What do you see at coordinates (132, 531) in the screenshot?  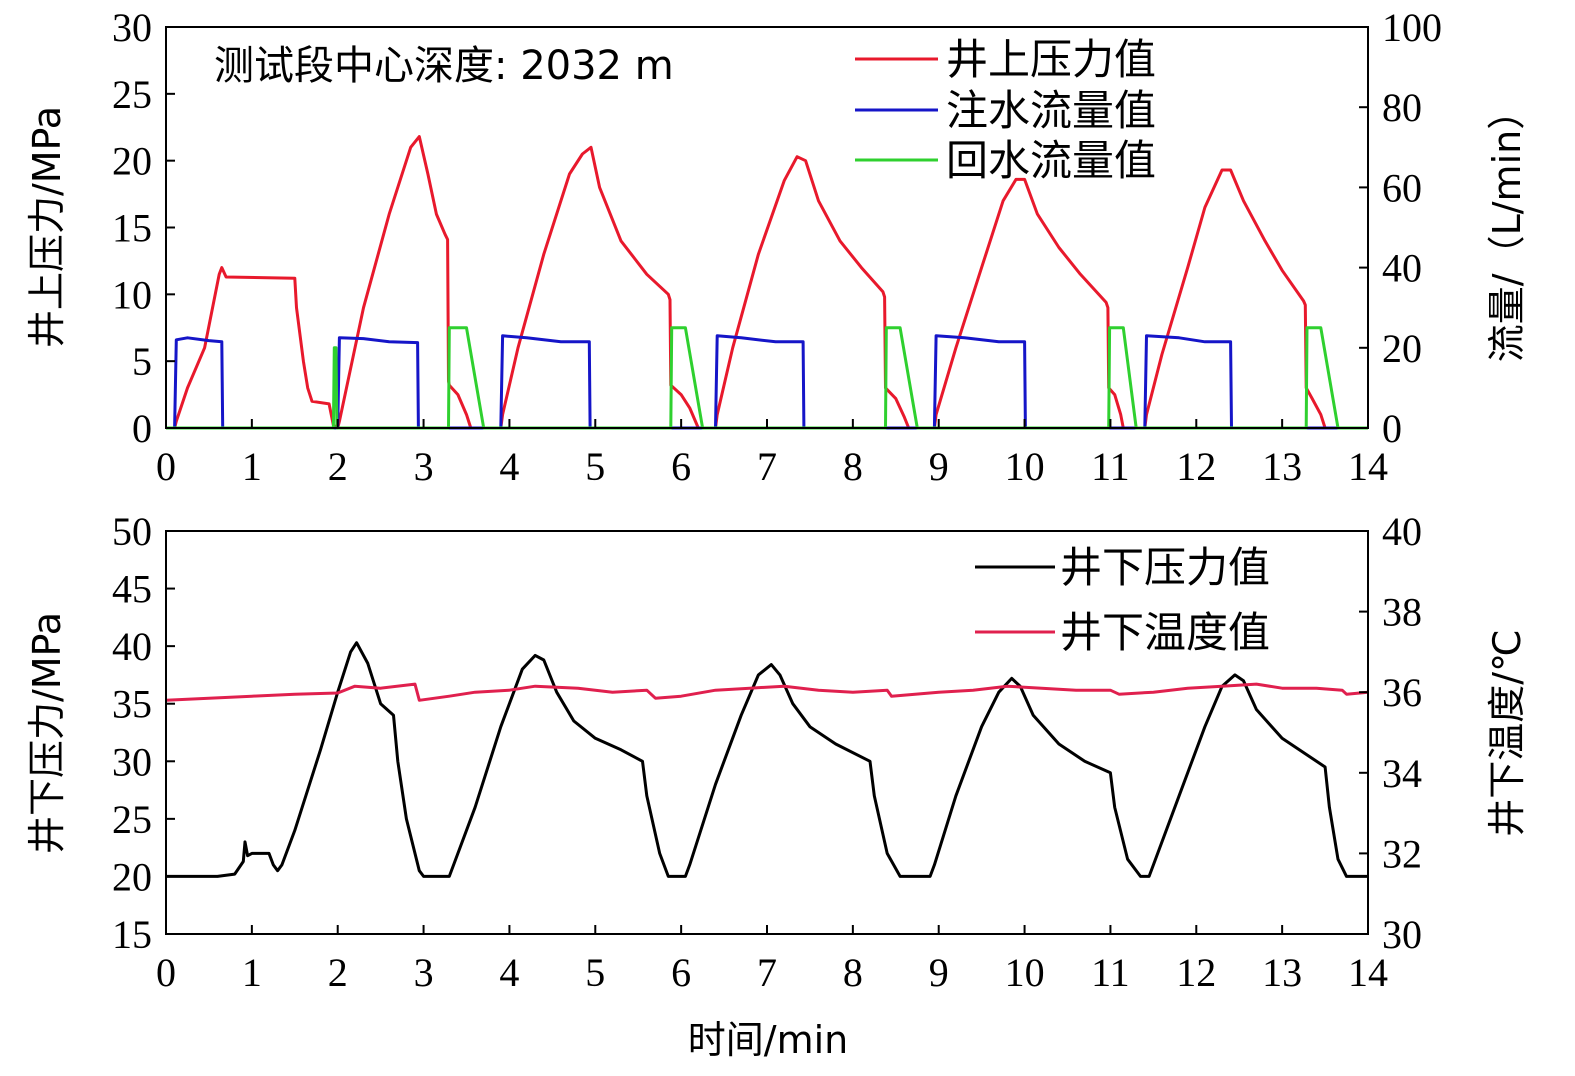 I see `lower-y-tick-label: 50` at bounding box center [132, 531].